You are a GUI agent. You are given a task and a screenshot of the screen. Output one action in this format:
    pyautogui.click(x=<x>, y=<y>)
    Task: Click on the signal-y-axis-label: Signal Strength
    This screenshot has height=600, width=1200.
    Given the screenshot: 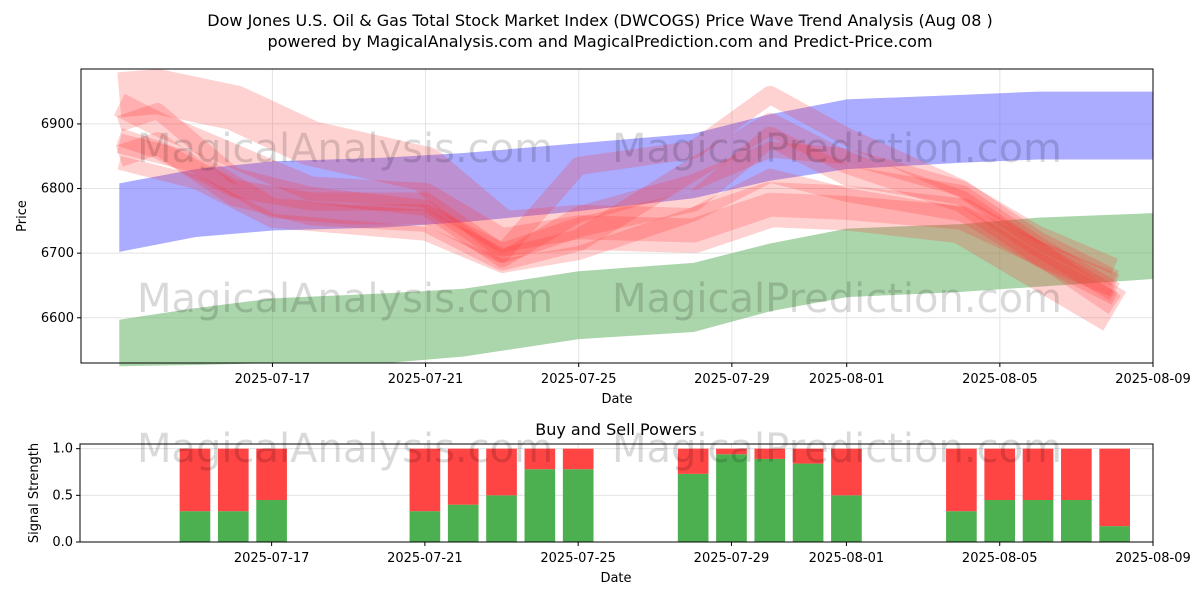 What is the action you would take?
    pyautogui.click(x=34, y=493)
    